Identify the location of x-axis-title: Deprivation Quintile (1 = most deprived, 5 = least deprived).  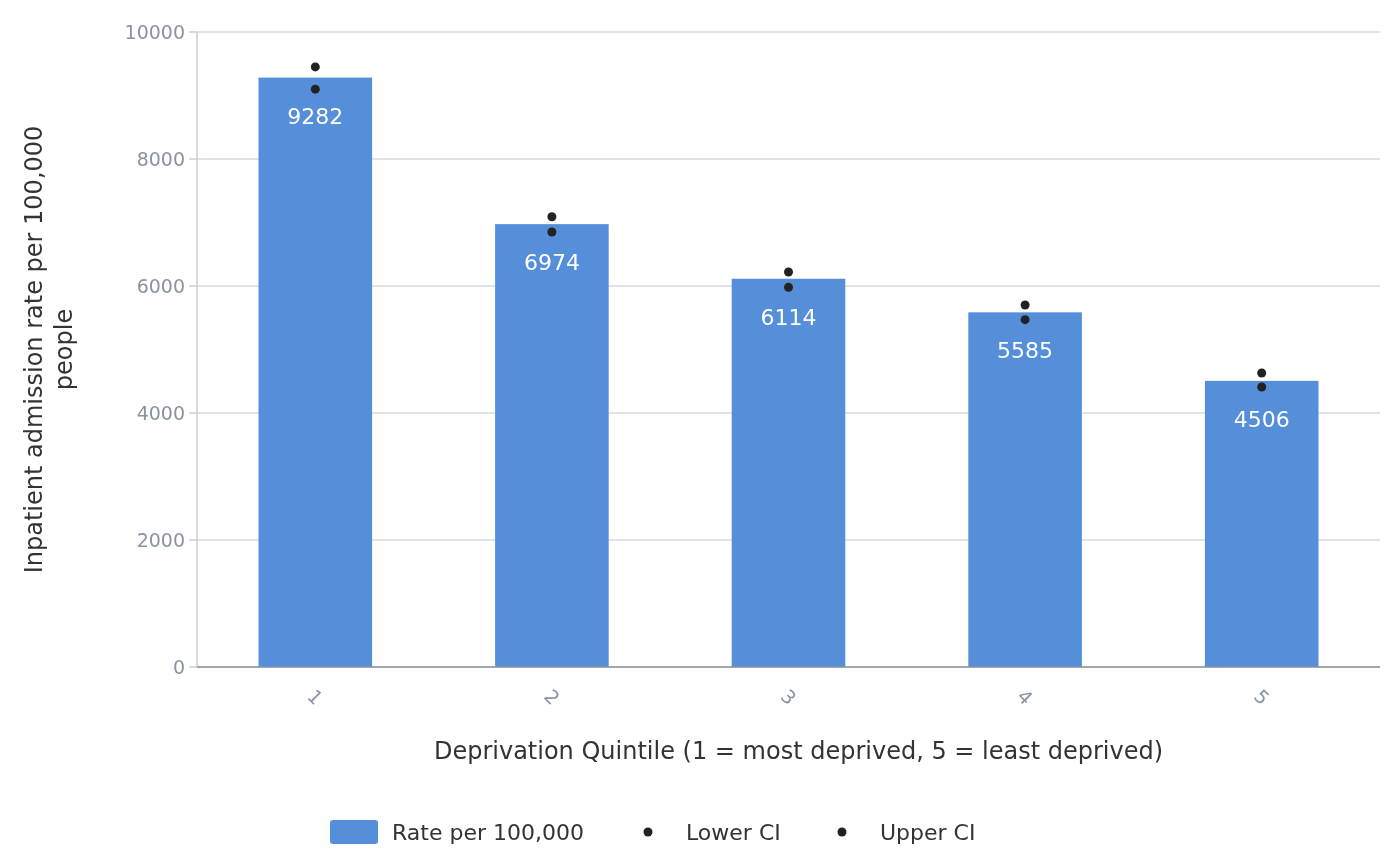
(798, 751).